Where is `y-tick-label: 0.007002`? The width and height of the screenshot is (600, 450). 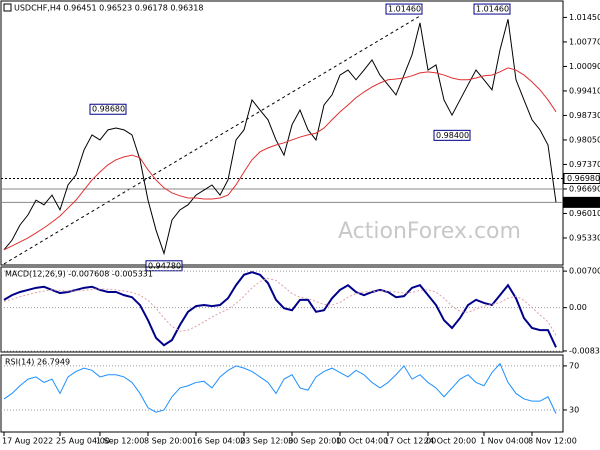 y-tick-label: 0.007002 is located at coordinates (584, 271).